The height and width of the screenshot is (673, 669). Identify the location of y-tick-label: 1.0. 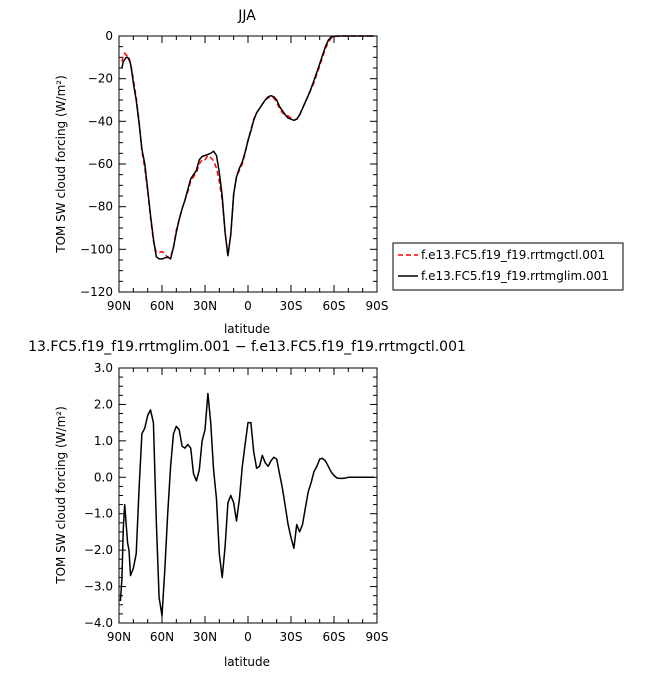
(103, 441).